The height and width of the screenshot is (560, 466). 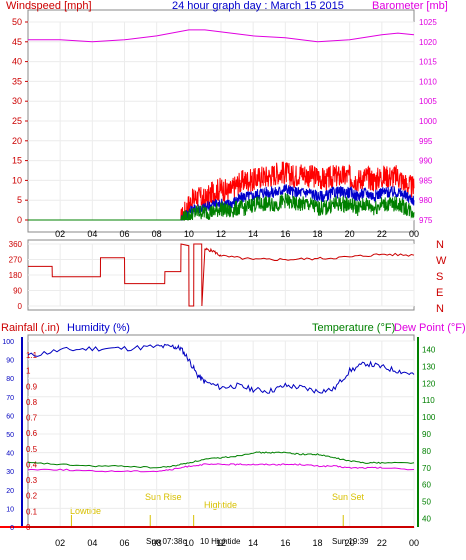 I want to click on humidity-x-tick-label: 06, so click(x=124, y=543).